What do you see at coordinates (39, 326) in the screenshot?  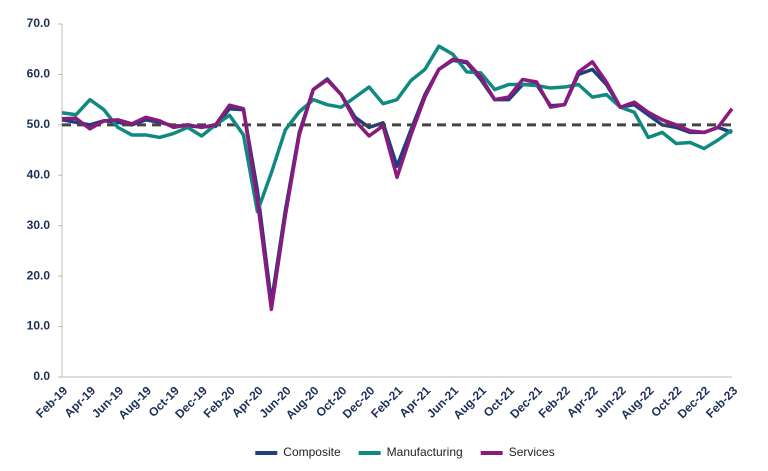 I see `y-tick-label: 10.0` at bounding box center [39, 326].